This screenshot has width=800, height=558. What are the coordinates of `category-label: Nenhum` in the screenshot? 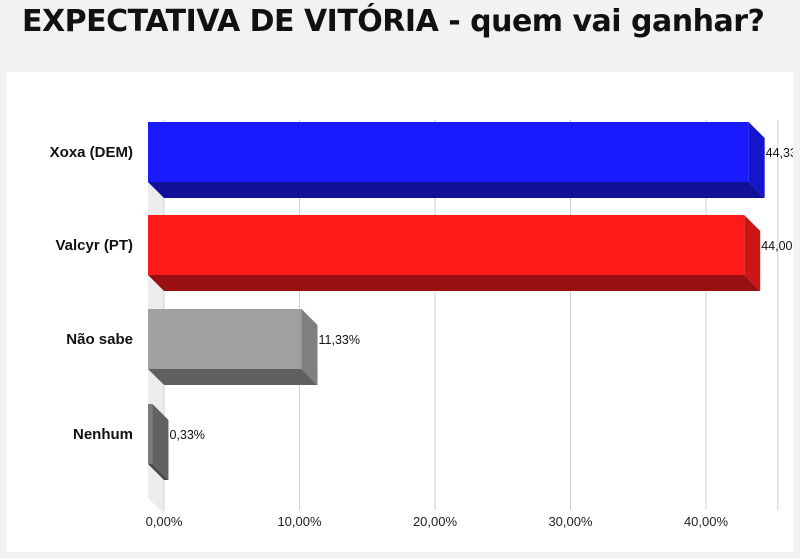 It's located at (103, 434).